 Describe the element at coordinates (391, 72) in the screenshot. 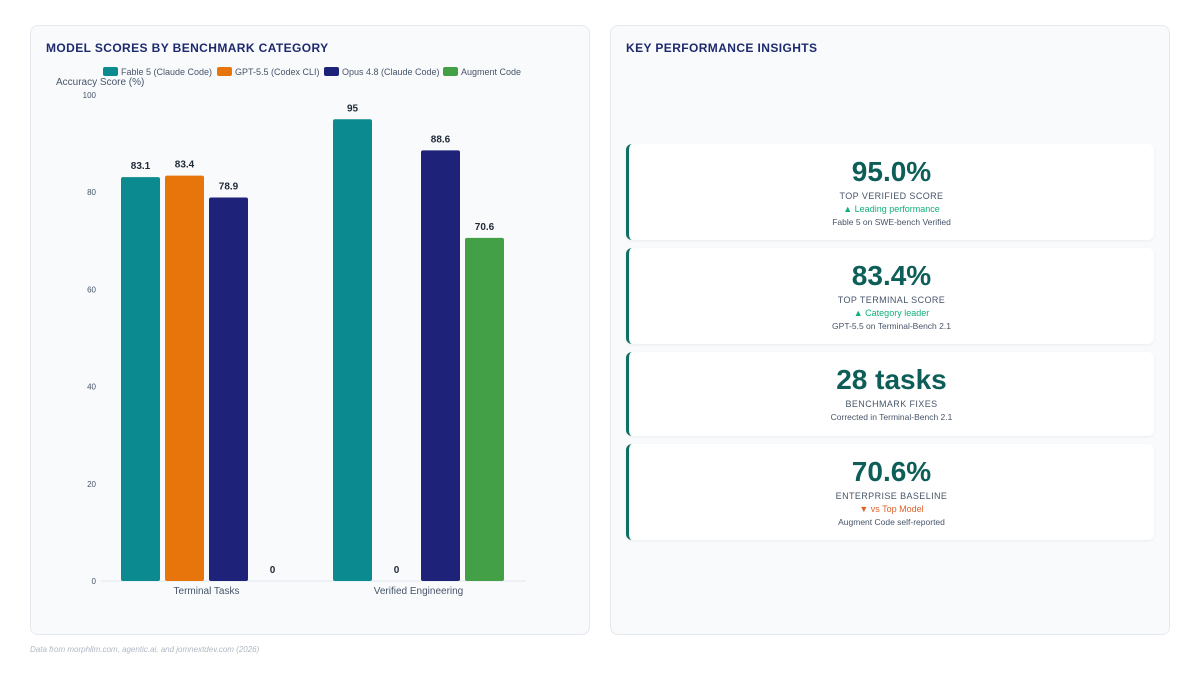

I see `legend-label: Opus 4.8 (Claude Code)` at that location.